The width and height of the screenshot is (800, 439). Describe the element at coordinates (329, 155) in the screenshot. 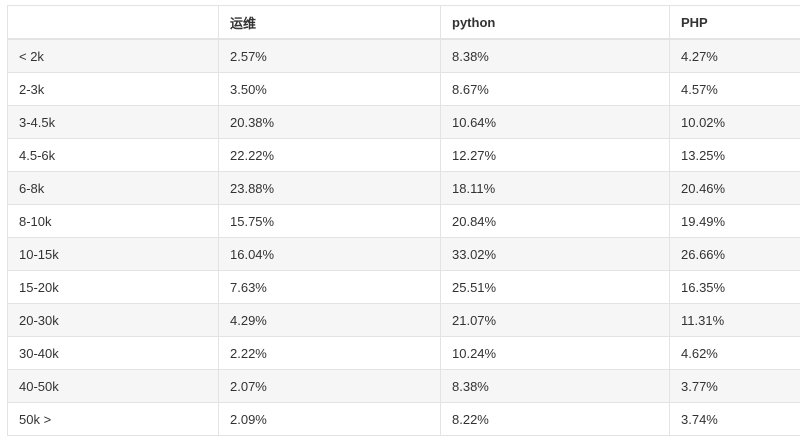

I see `ops-value-cell: 22.22%` at that location.